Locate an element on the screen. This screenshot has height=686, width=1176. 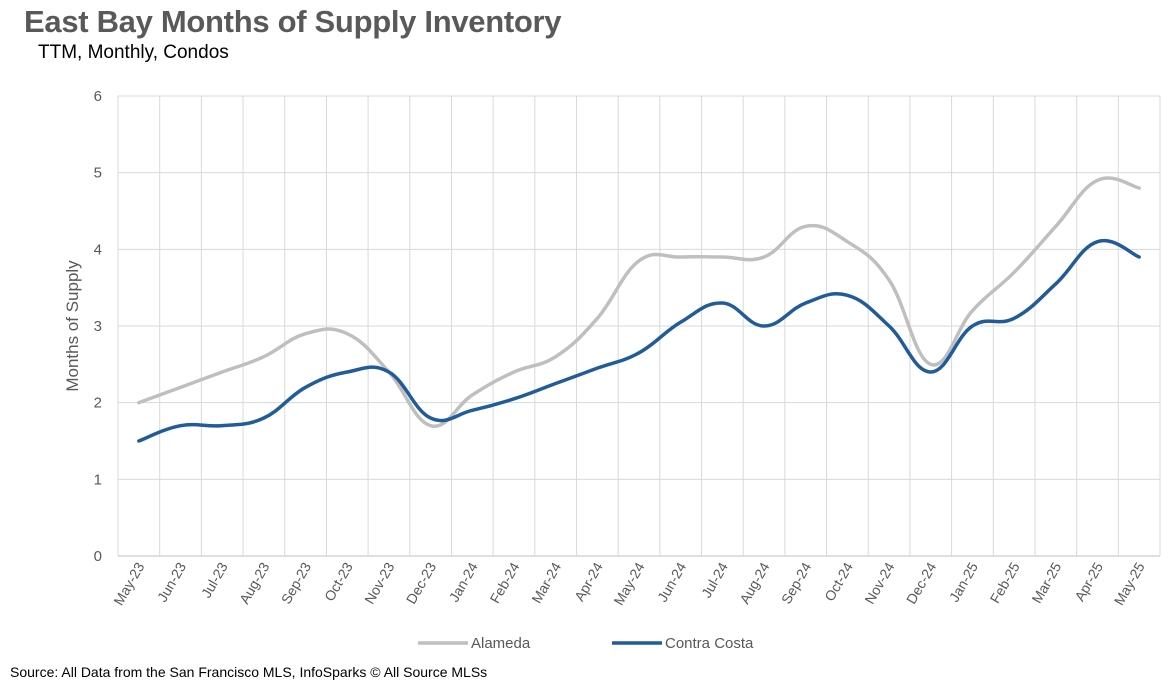
x-tick-label: Oct-24 is located at coordinates (838, 581).